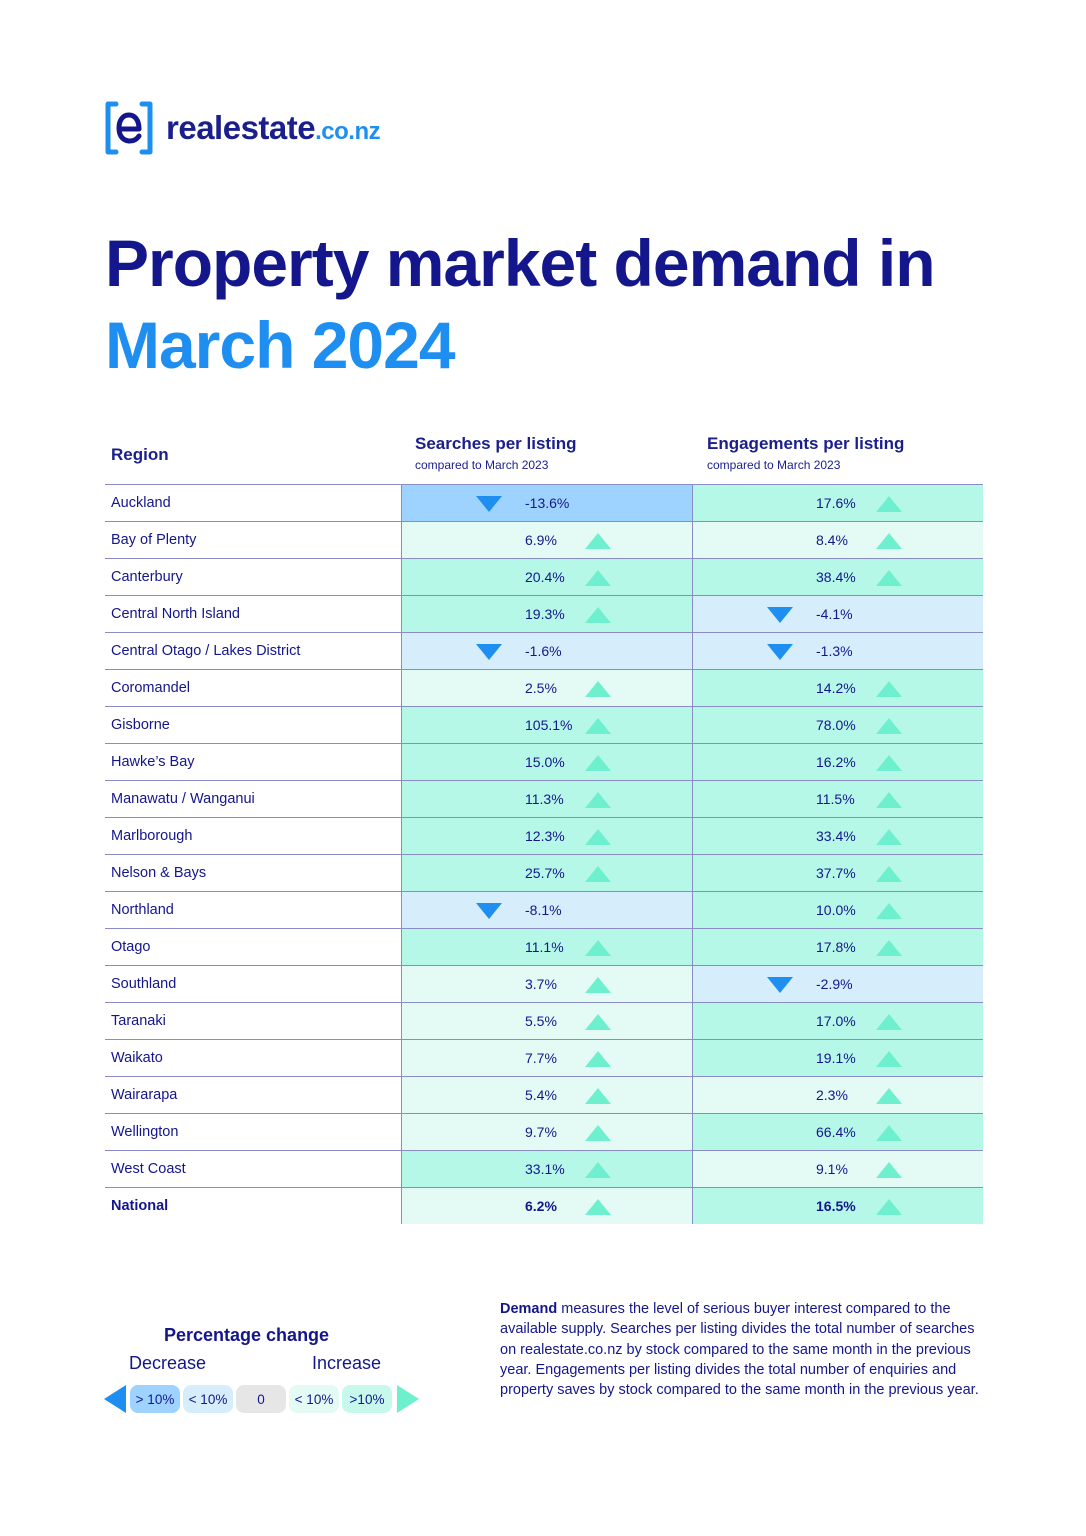  I want to click on searches-cell: 12.3%, so click(546, 836).